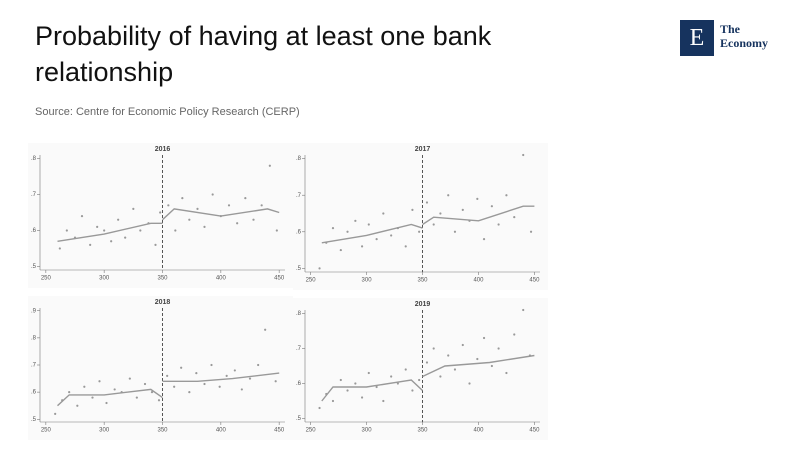 The image size is (800, 450). Describe the element at coordinates (534, 431) in the screenshot. I see `x-tick-label: 450` at that location.